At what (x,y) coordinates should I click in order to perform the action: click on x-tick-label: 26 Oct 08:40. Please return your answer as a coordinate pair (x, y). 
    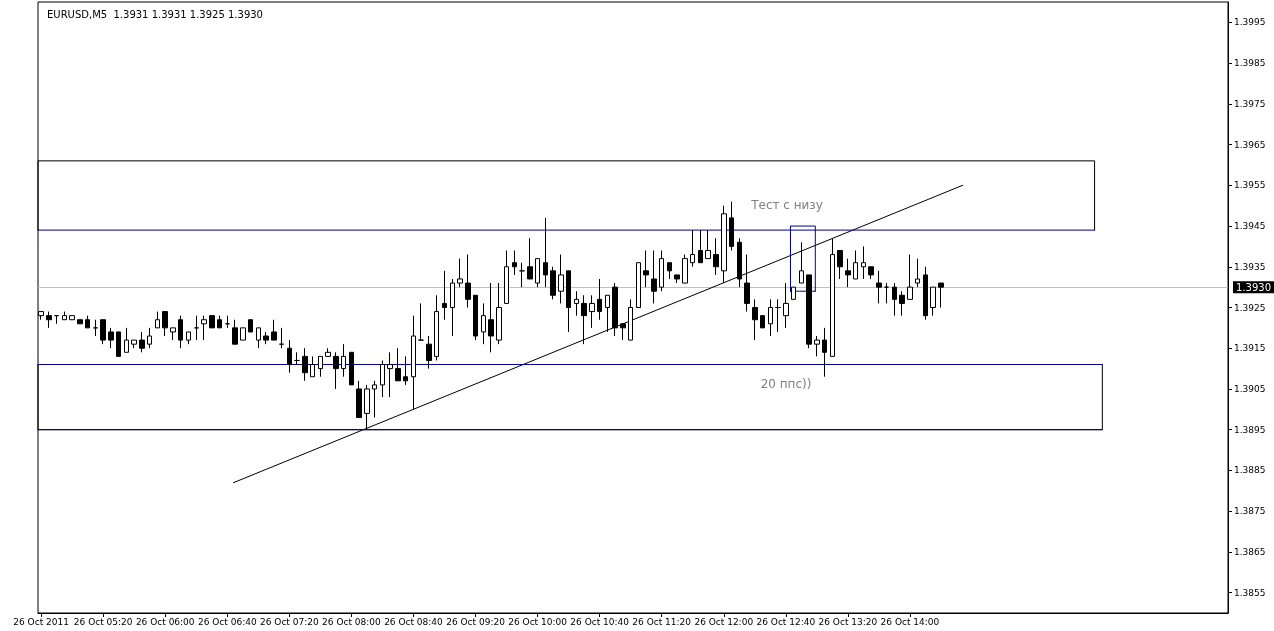
    Looking at the image, I should click on (414, 621).